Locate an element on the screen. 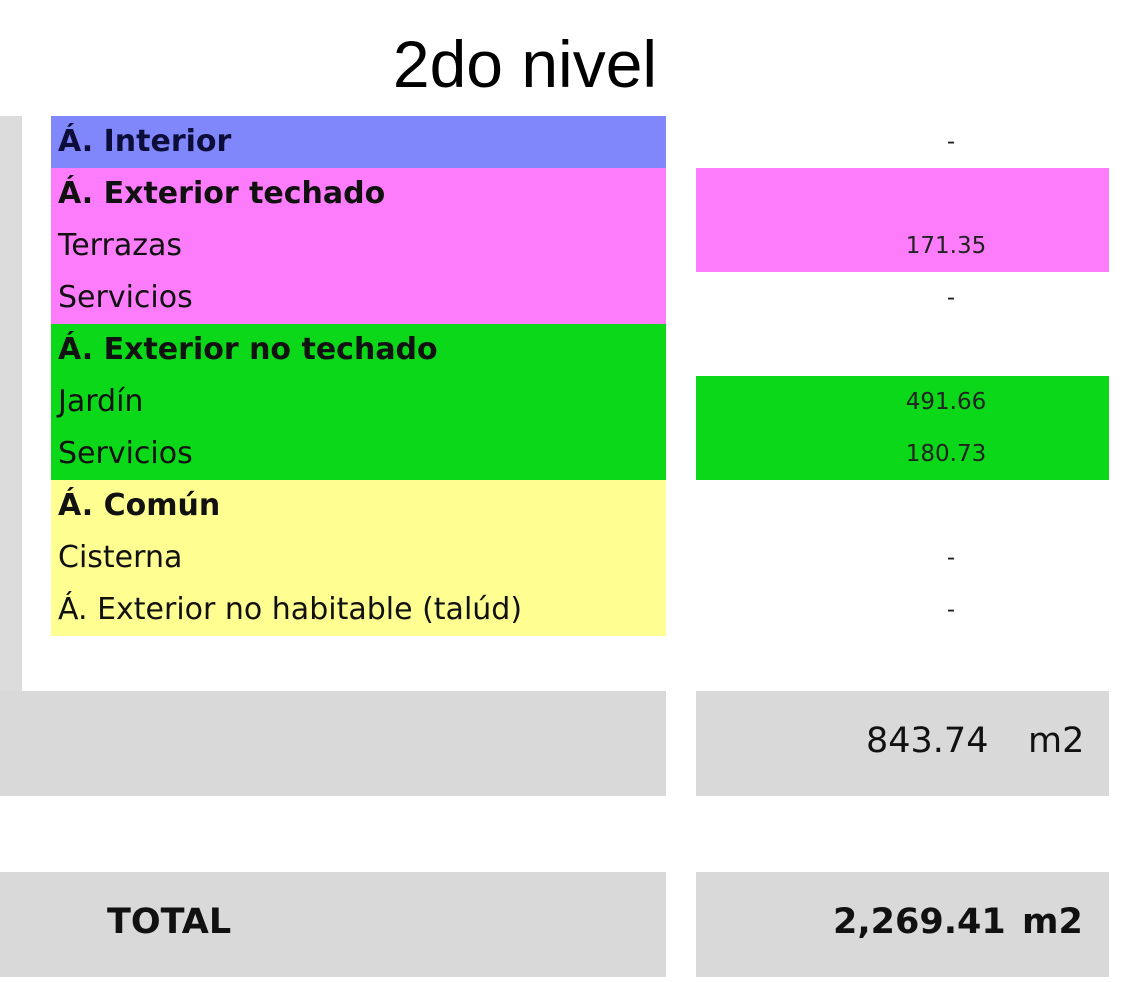 The width and height of the screenshot is (1138, 982). total-label-cell: TOTAL is located at coordinates (333, 924).